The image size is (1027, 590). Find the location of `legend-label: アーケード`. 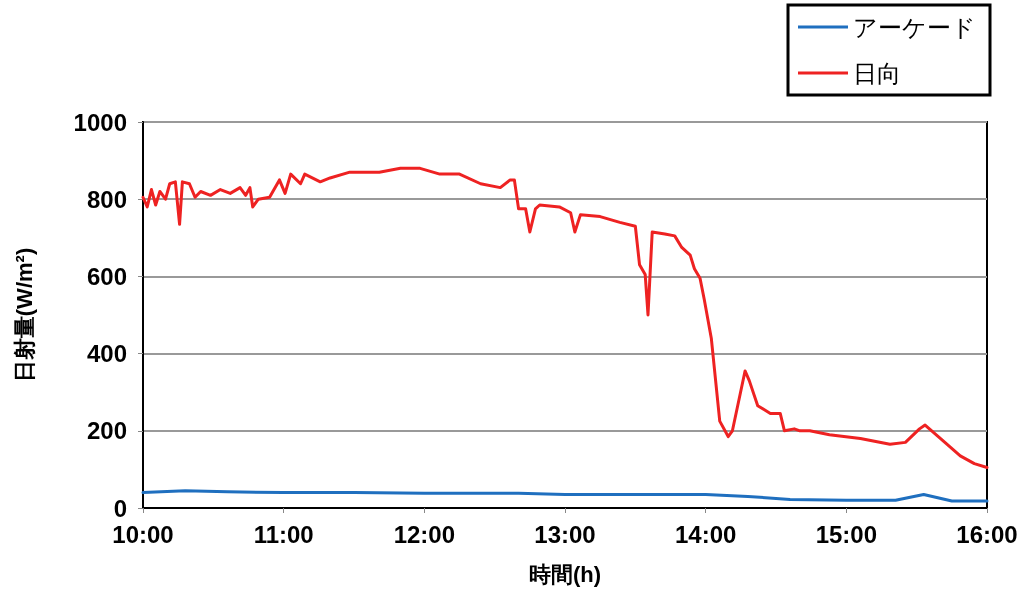

legend-label: アーケード is located at coordinates (914, 27).